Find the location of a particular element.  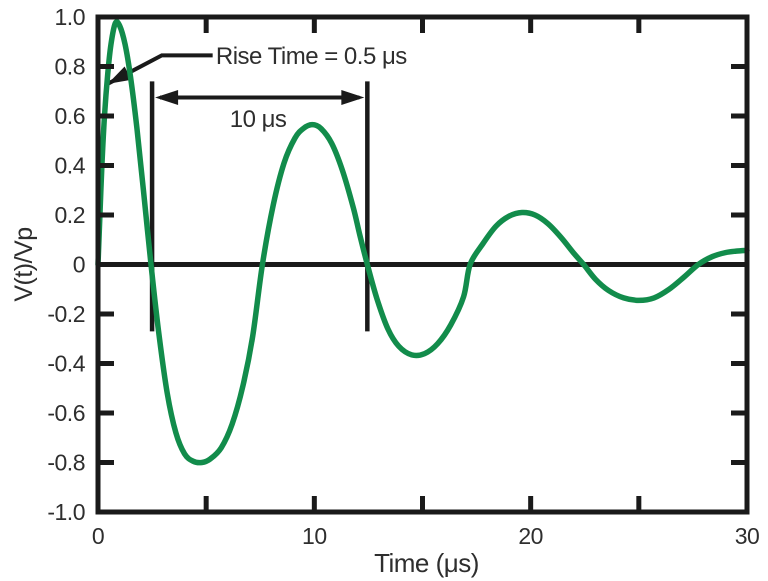

ring-period-annotation-label: 10 μs is located at coordinates (258, 119).